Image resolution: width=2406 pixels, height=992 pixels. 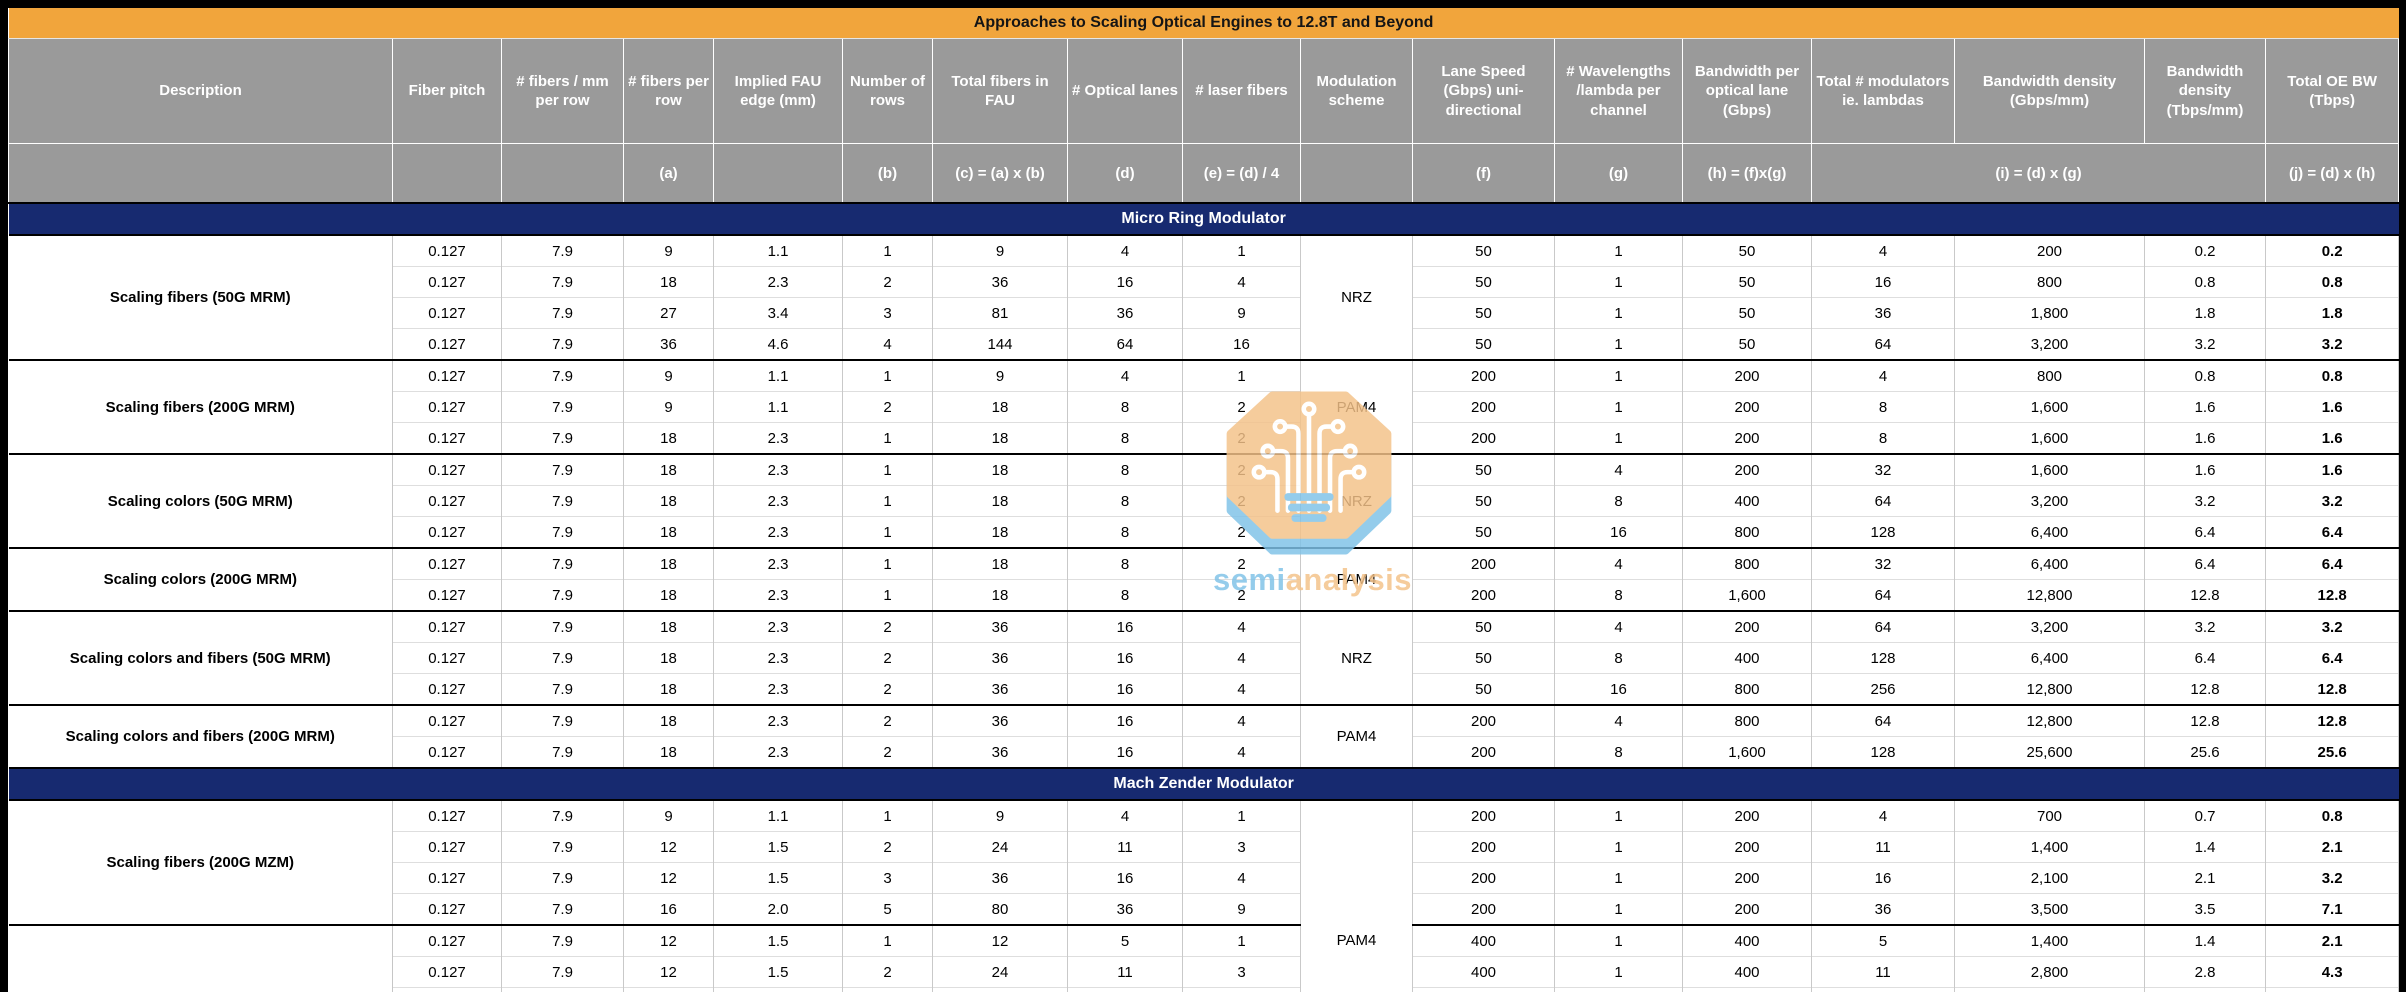 What do you see at coordinates (1483, 173) in the screenshot?
I see `formula-cell-10: (f)` at bounding box center [1483, 173].